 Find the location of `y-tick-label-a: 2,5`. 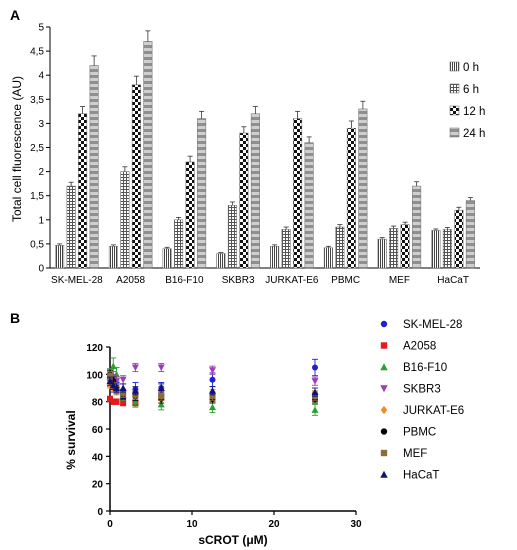

y-tick-label-a: 2,5 is located at coordinates (37, 148).